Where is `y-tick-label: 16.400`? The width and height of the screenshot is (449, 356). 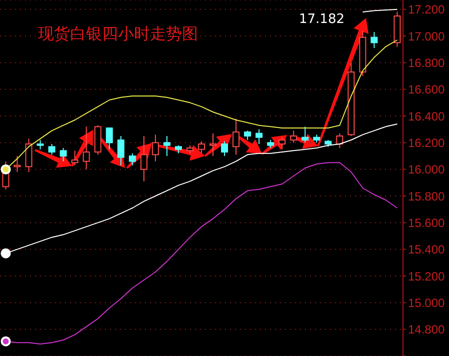
y-tick-label: 16.400 is located at coordinates (427, 116).